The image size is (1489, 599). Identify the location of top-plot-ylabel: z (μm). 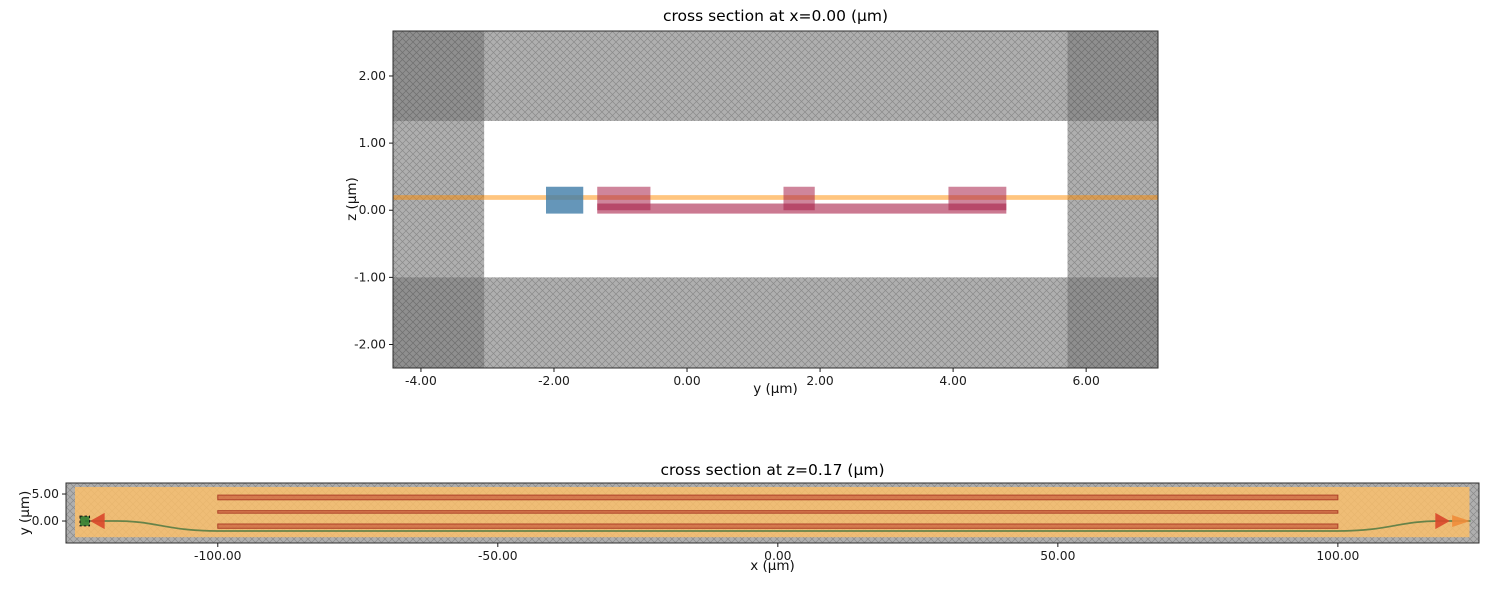
(352, 199).